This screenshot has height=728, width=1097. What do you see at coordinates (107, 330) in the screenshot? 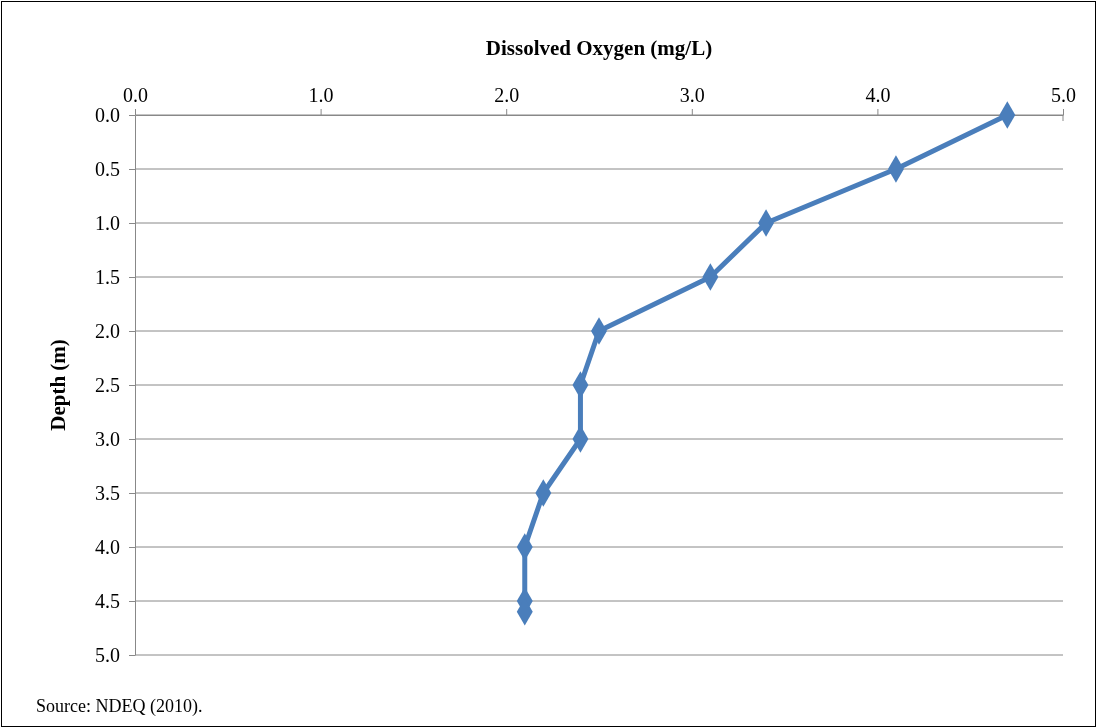
I see `y-tick-label: 2.0` at bounding box center [107, 330].